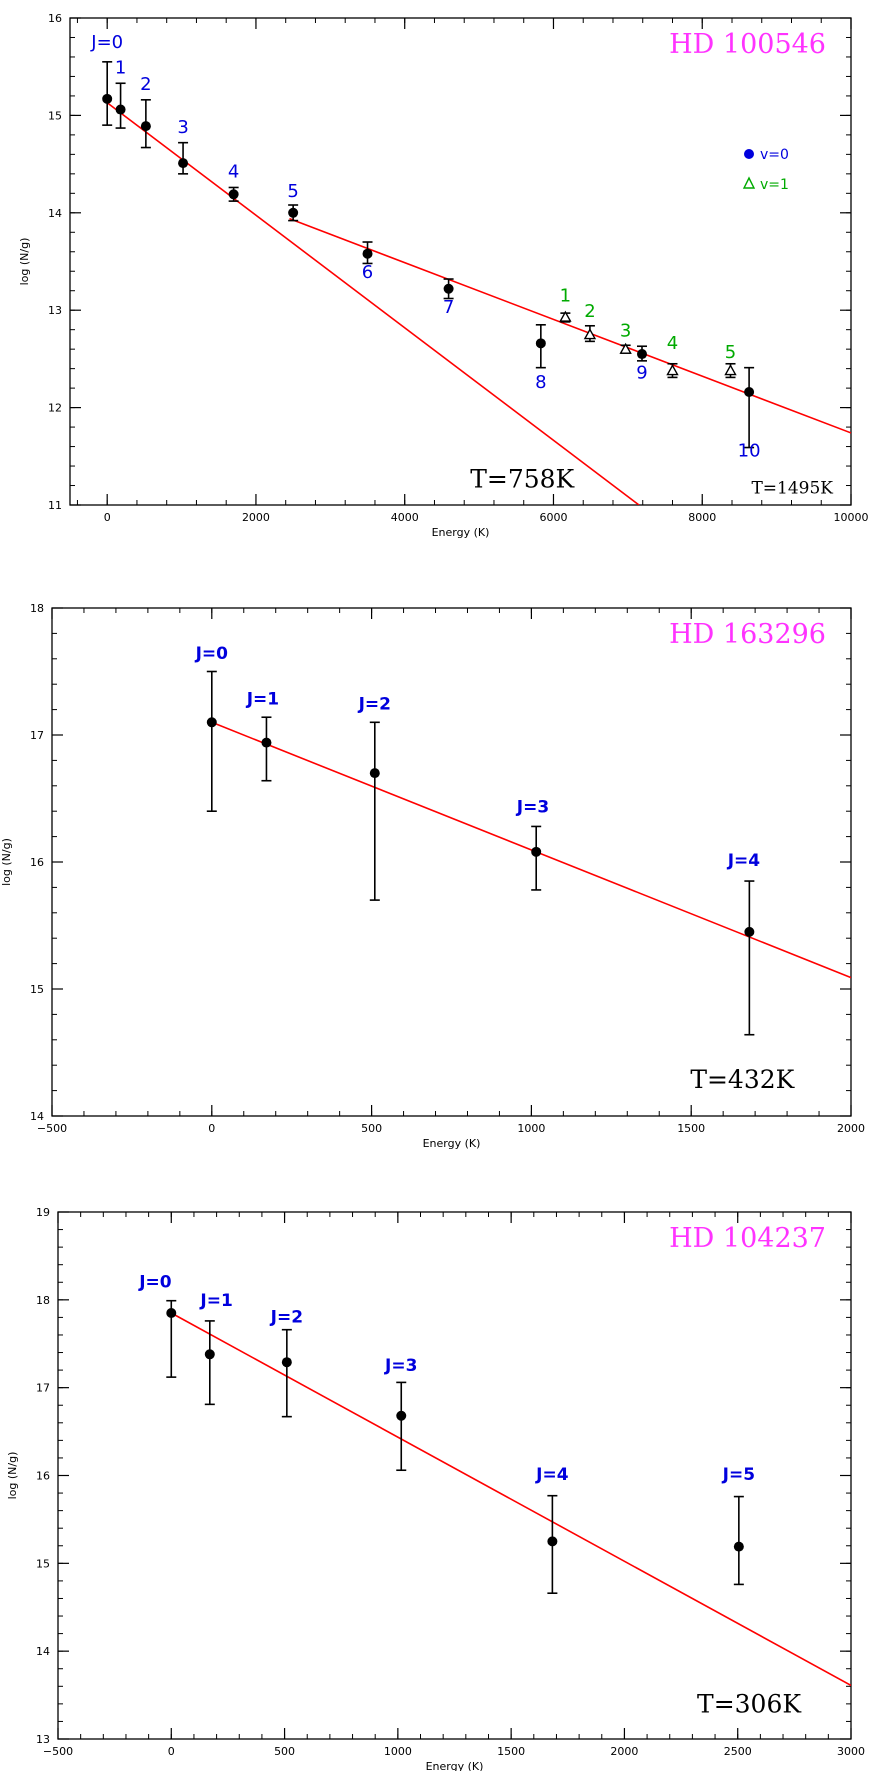 This screenshot has width=878, height=1771. What do you see at coordinates (691, 1128) in the screenshot?
I see `x-tick-label: 1500` at bounding box center [691, 1128].